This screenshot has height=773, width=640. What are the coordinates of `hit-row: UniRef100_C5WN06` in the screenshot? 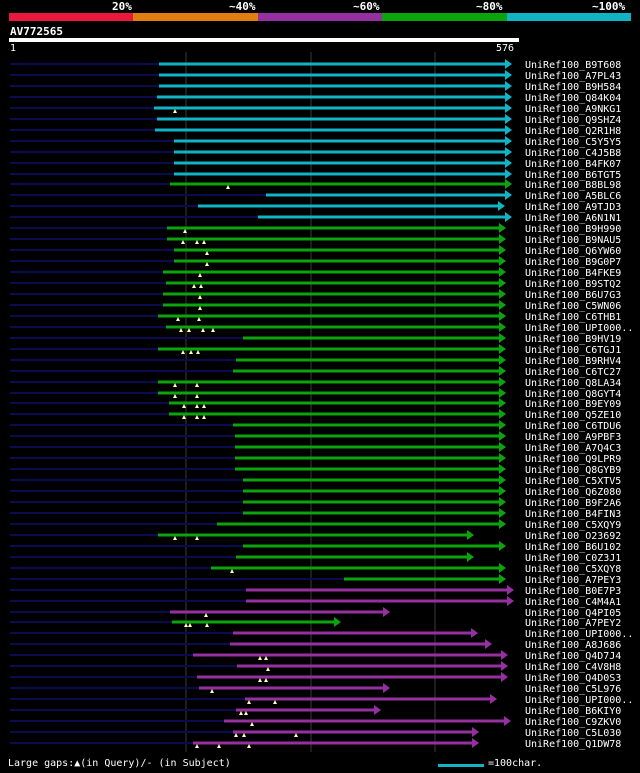 It's located at (315, 306).